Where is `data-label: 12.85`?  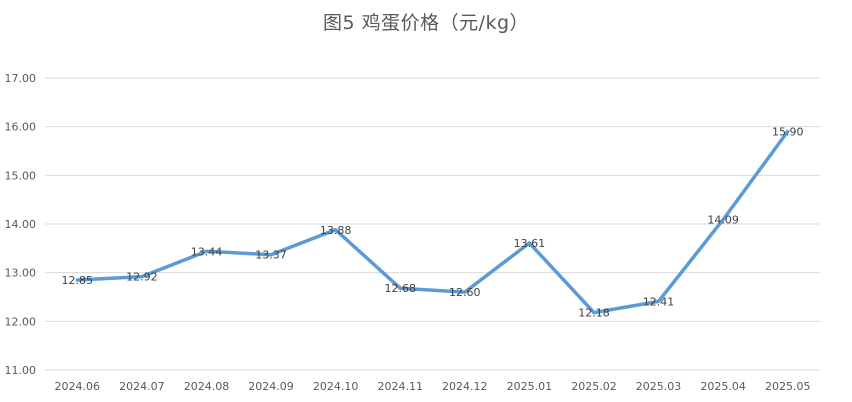 data-label: 12.85 is located at coordinates (78, 280).